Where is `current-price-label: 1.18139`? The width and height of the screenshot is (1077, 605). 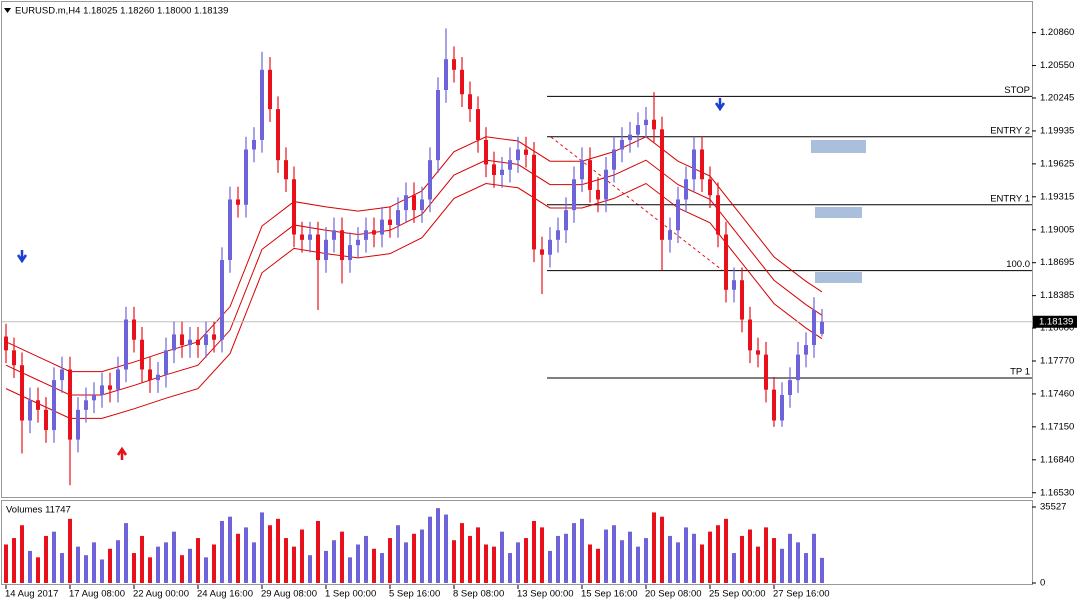 current-price-label: 1.18139 is located at coordinates (1056, 321).